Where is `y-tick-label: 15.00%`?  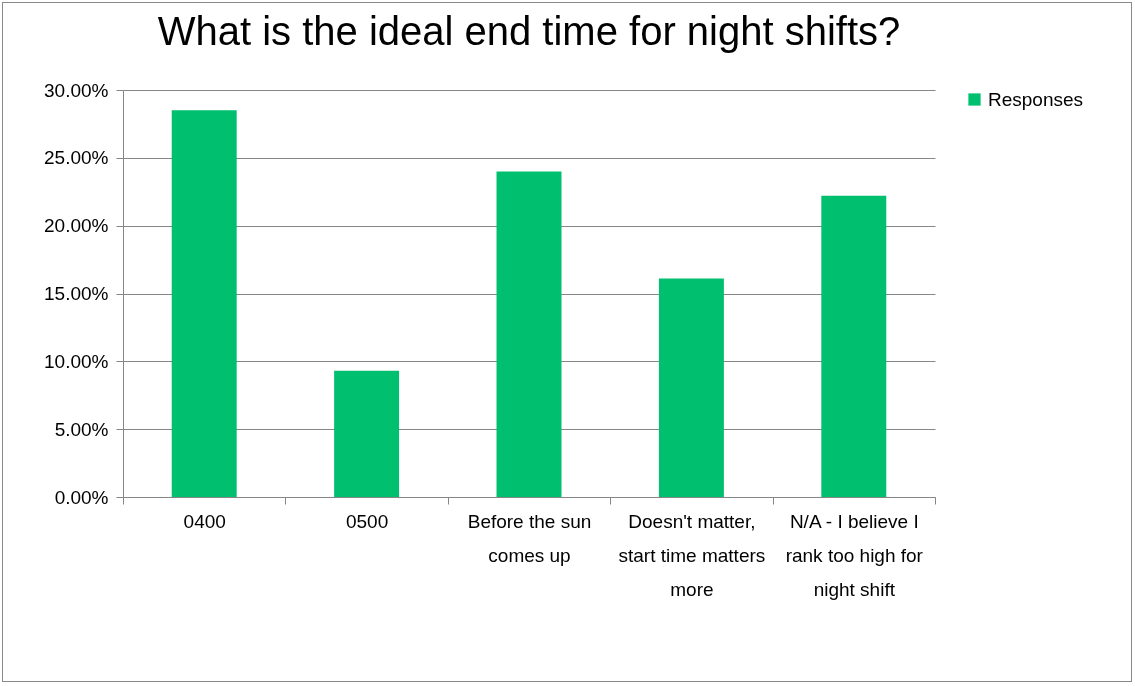 y-tick-label: 15.00% is located at coordinates (76, 293).